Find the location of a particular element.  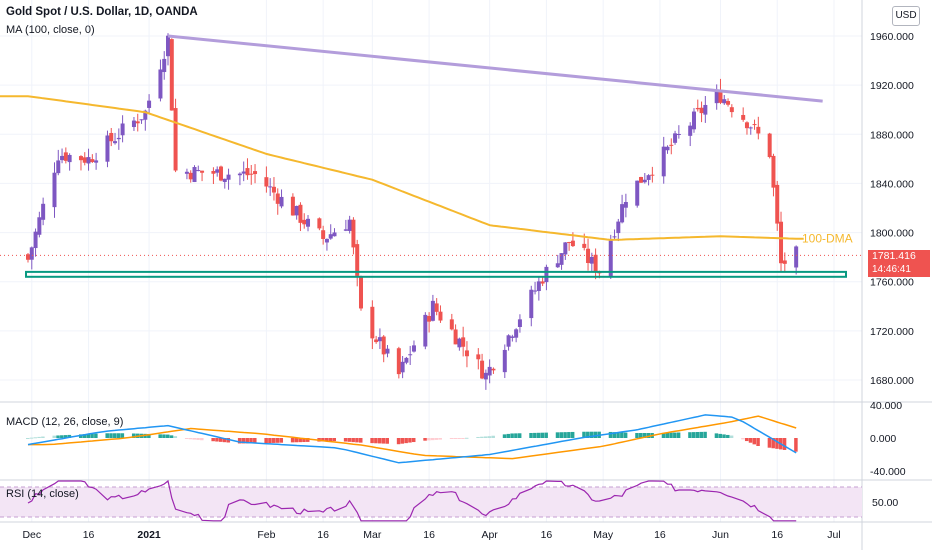

macd-title: MACD (12, 26, close, 9) is located at coordinates (65, 422).